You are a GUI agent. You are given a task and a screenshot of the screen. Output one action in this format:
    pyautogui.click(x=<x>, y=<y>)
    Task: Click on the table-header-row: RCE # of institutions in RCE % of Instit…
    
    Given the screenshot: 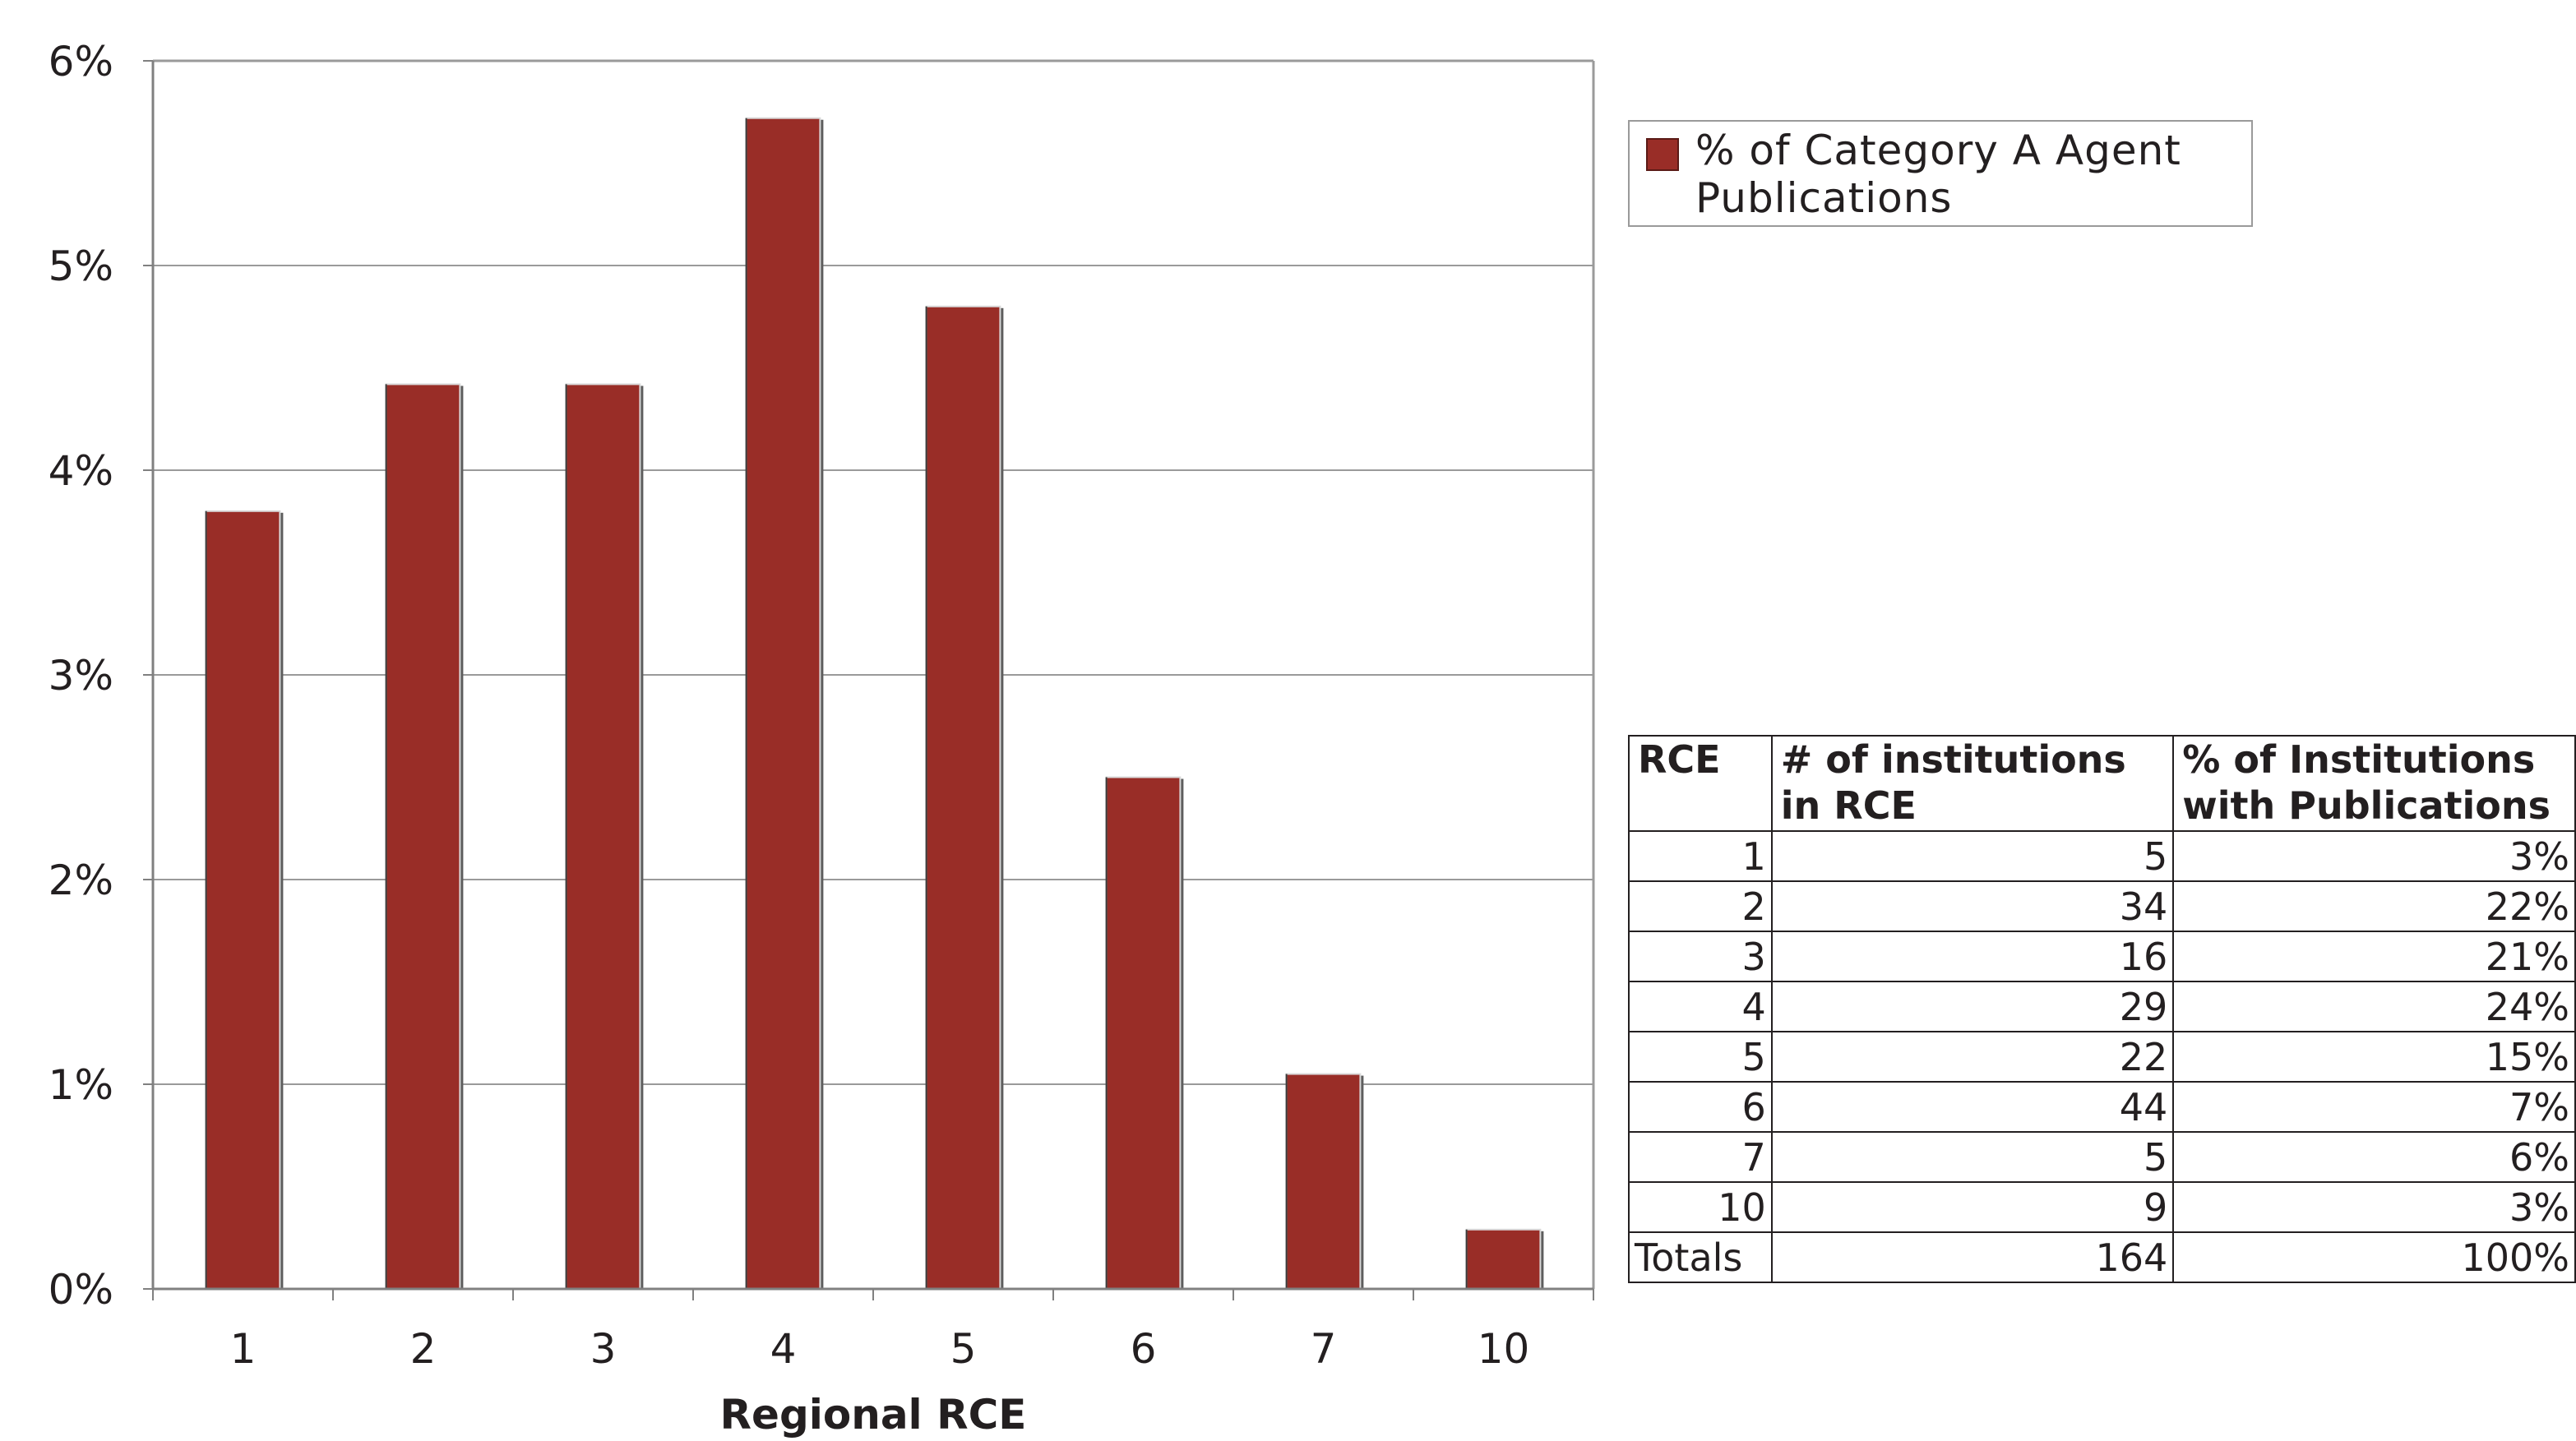 What is the action you would take?
    pyautogui.click(x=2102, y=783)
    